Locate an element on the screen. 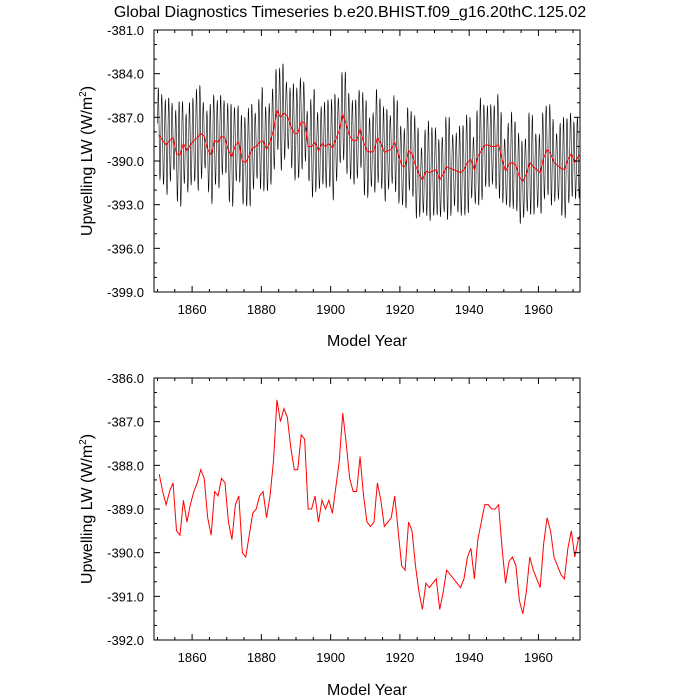  y-tick-label: -391.0 is located at coordinates (125, 596).